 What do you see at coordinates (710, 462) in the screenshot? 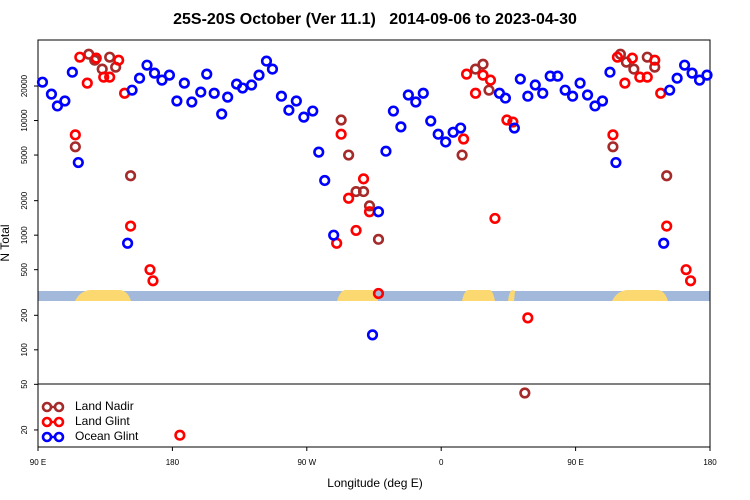
I see `x-tick-label: 180` at bounding box center [710, 462].